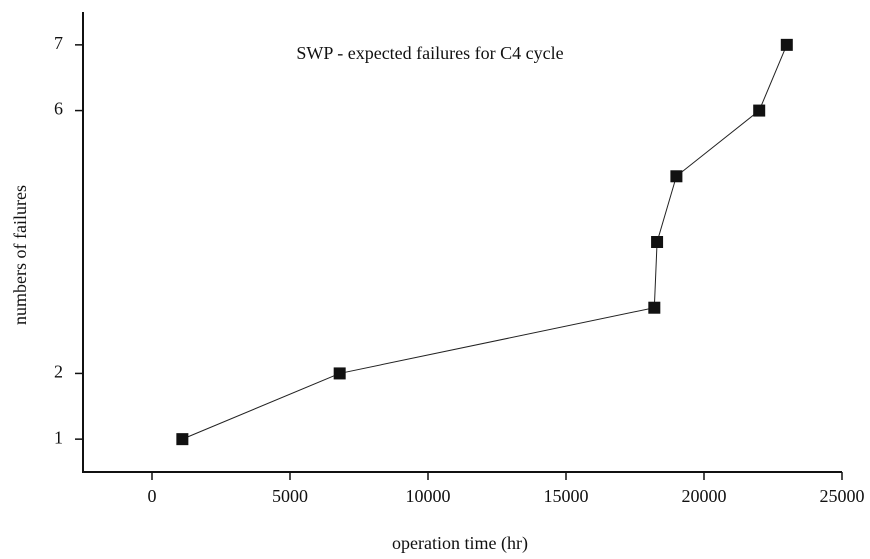 This screenshot has height=559, width=870. Describe the element at coordinates (58, 109) in the screenshot. I see `y-tick-label: 6` at that location.